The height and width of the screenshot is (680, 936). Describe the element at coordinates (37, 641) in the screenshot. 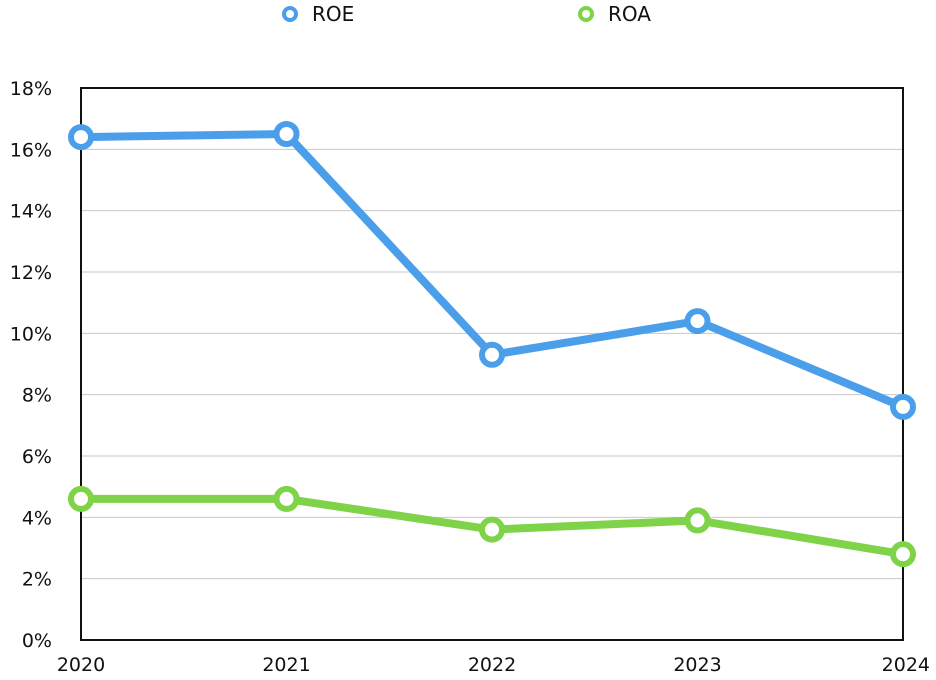

I see `y-tick-label: 0%` at that location.